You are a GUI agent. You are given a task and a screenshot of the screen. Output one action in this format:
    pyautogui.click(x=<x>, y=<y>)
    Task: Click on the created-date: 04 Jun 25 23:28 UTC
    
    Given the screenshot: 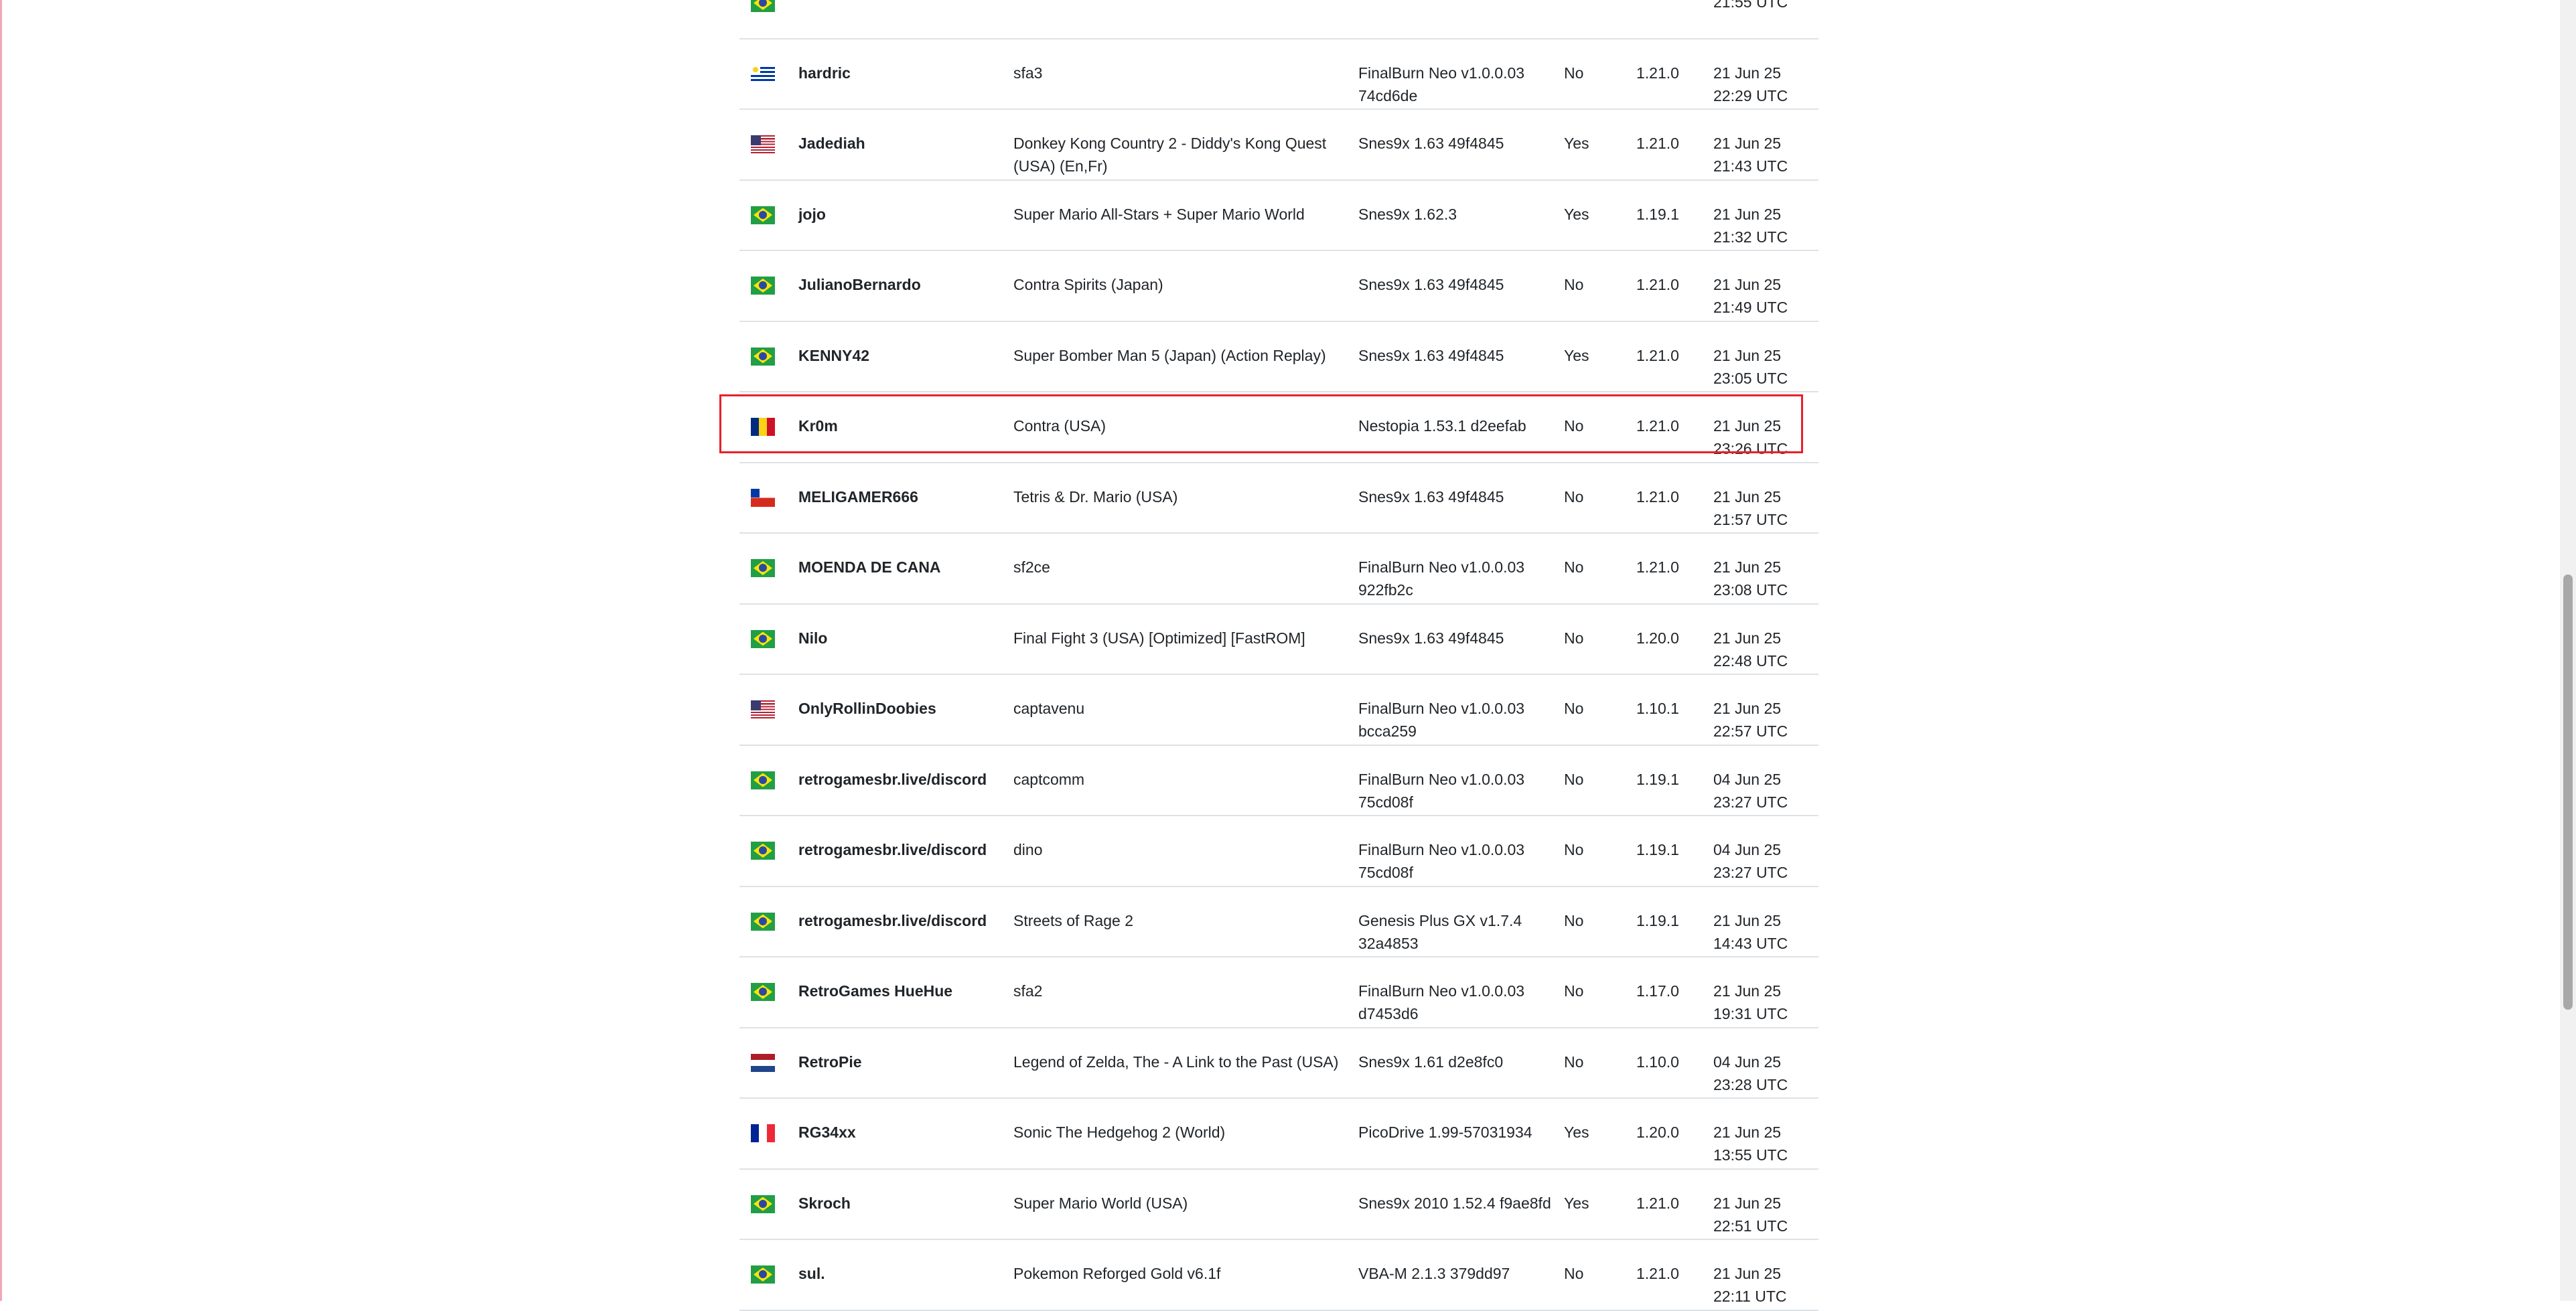 What is the action you would take?
    pyautogui.click(x=1766, y=1073)
    